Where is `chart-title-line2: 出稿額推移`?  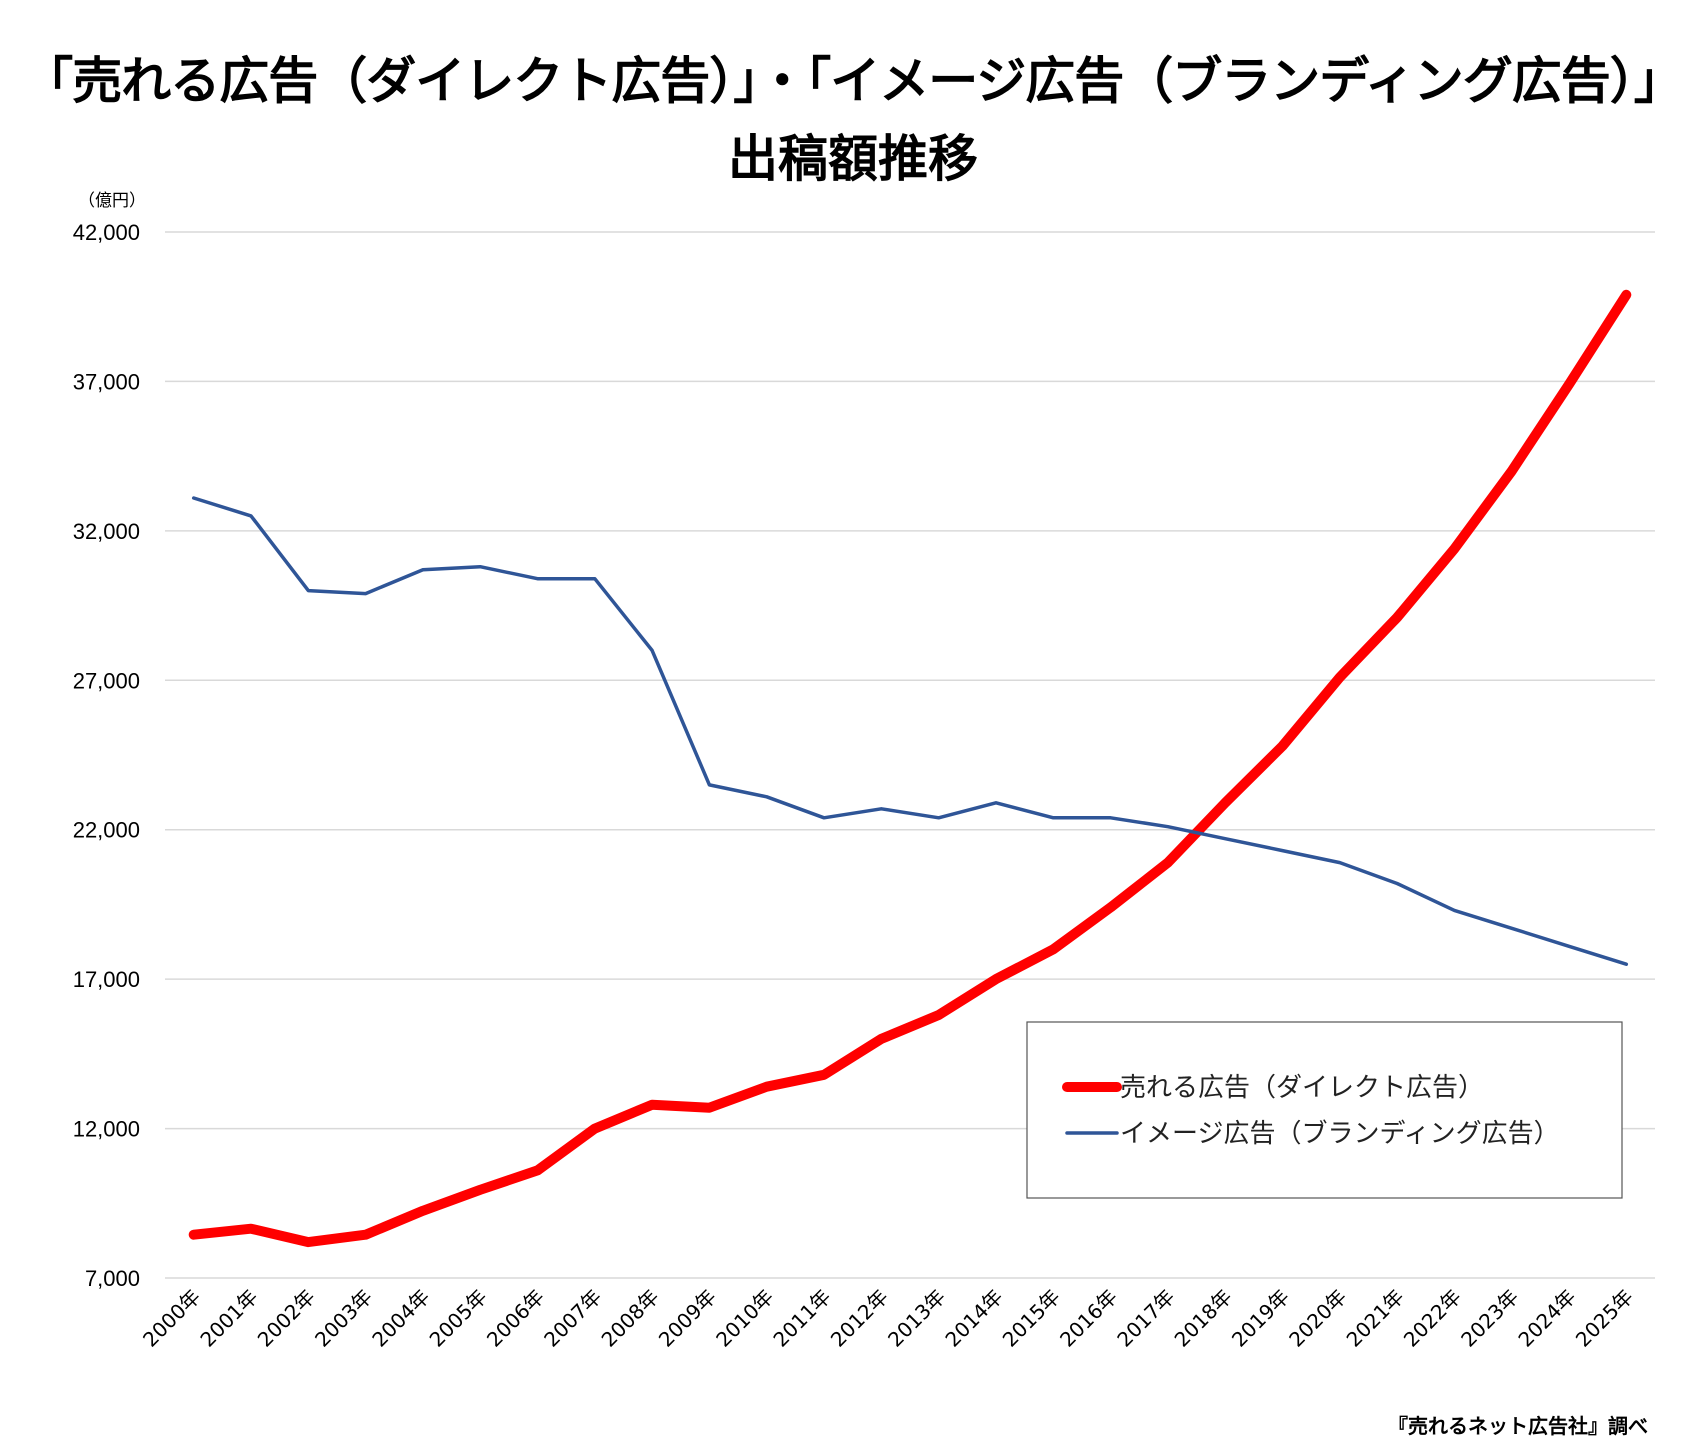
chart-title-line2: 出稿額推移 is located at coordinates (853, 159).